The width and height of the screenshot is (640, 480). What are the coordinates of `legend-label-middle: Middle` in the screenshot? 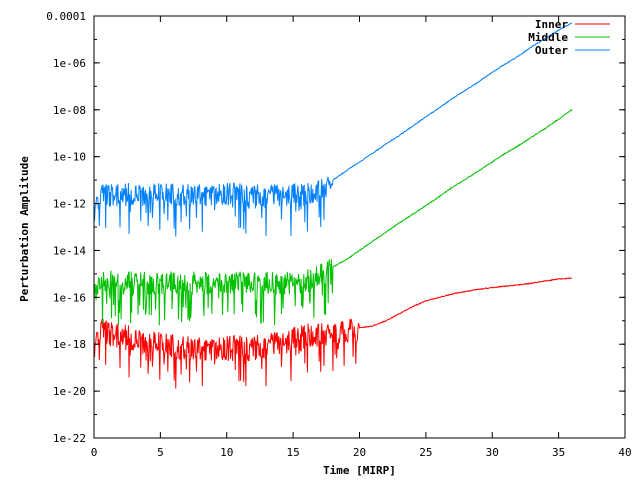 It's located at (548, 37).